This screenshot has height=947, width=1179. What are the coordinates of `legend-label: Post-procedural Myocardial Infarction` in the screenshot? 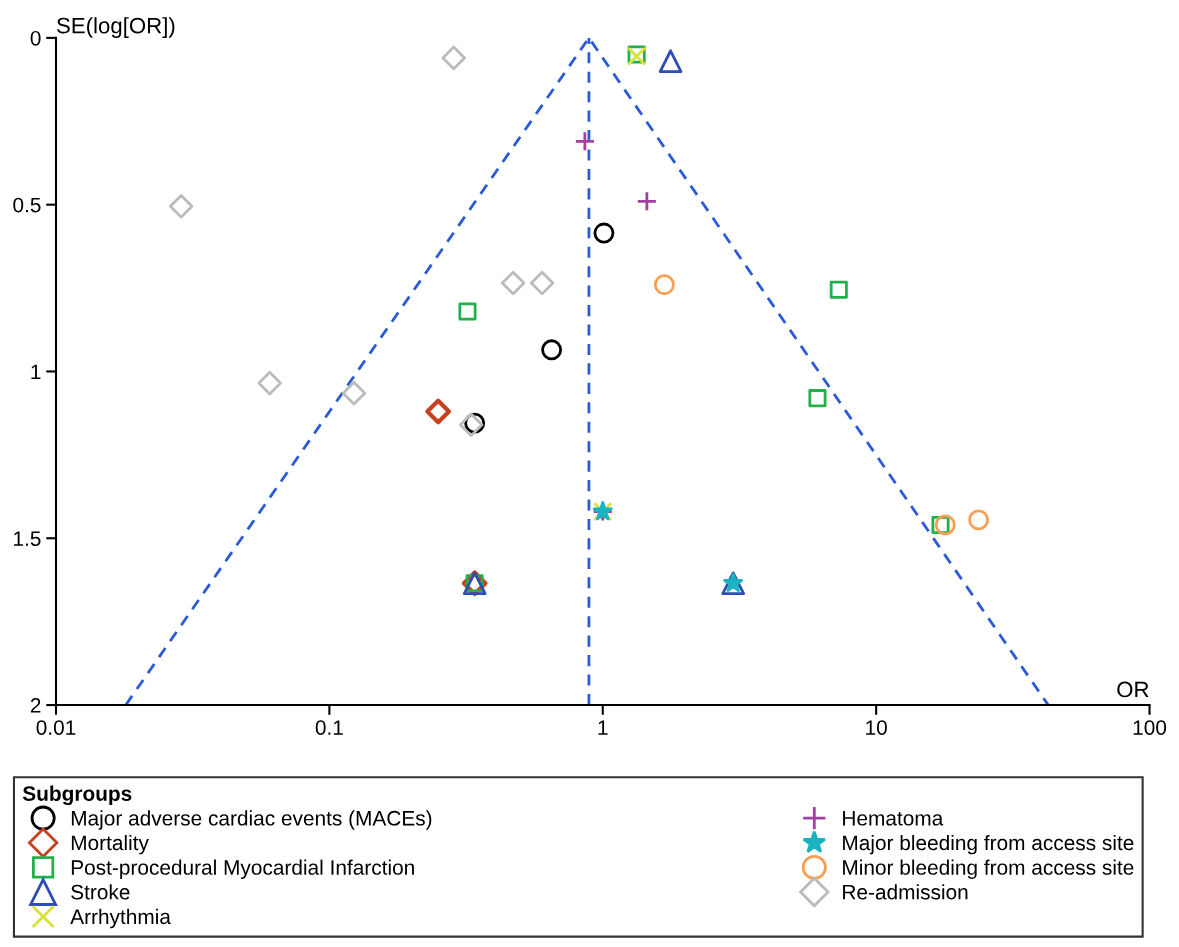 It's located at (242, 869).